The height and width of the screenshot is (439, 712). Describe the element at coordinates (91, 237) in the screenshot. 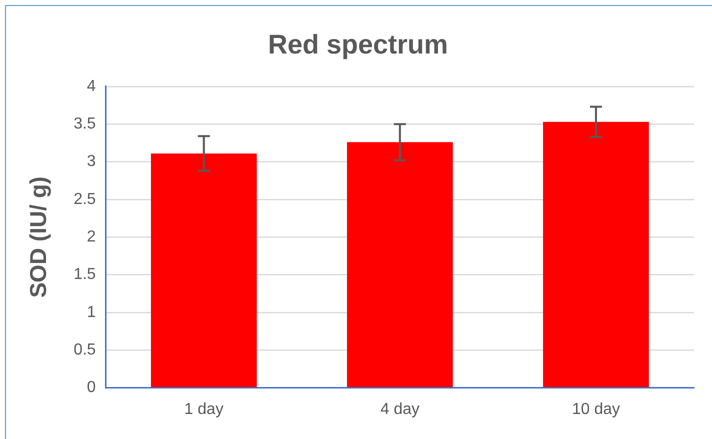

I see `y-tick-label: 2` at that location.